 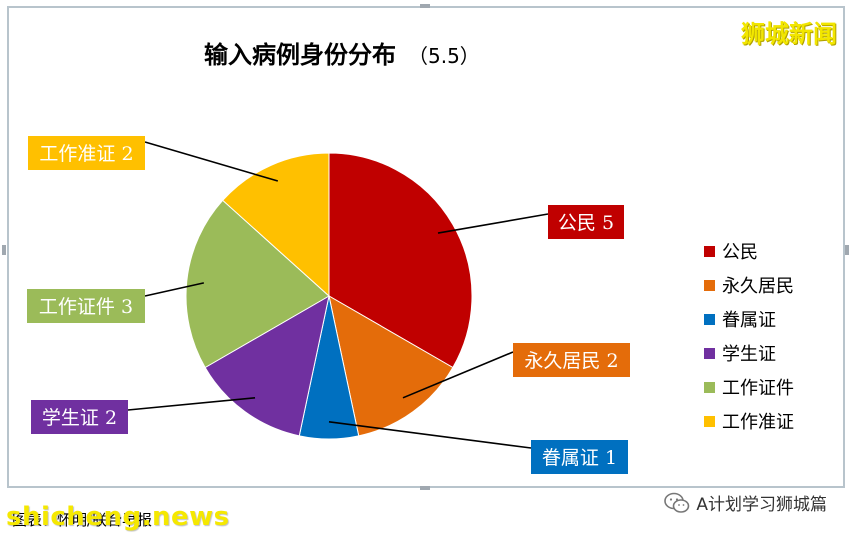 What do you see at coordinates (740, 252) in the screenshot?
I see `legend-label-1: 公民` at bounding box center [740, 252].